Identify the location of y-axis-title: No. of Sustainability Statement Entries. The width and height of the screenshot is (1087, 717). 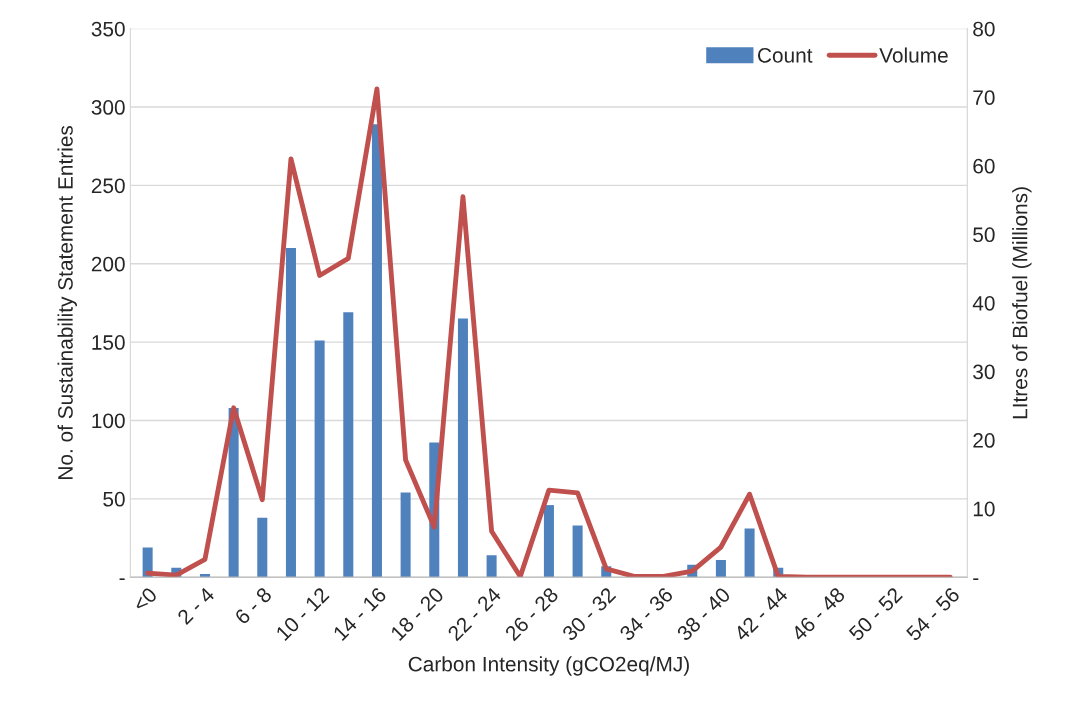
(67, 302).